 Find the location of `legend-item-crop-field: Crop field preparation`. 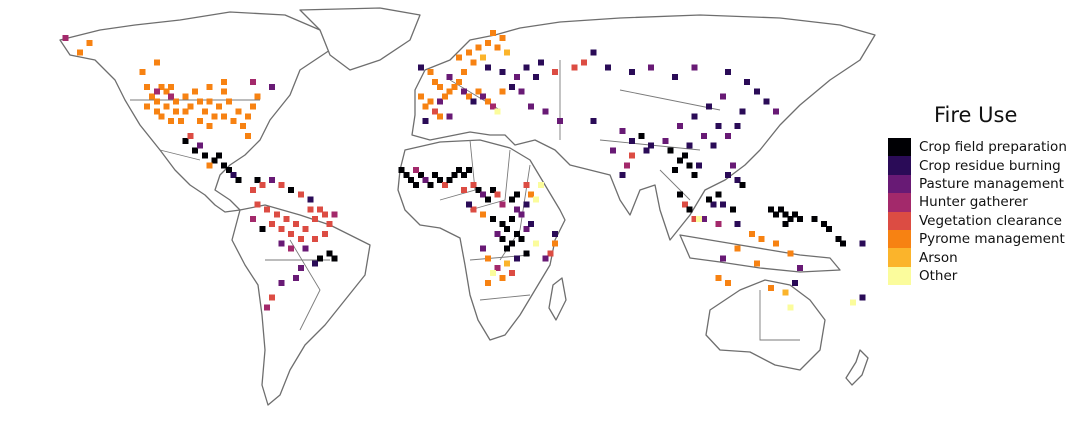

legend-item-crop-field: Crop field preparation is located at coordinates (978, 147).